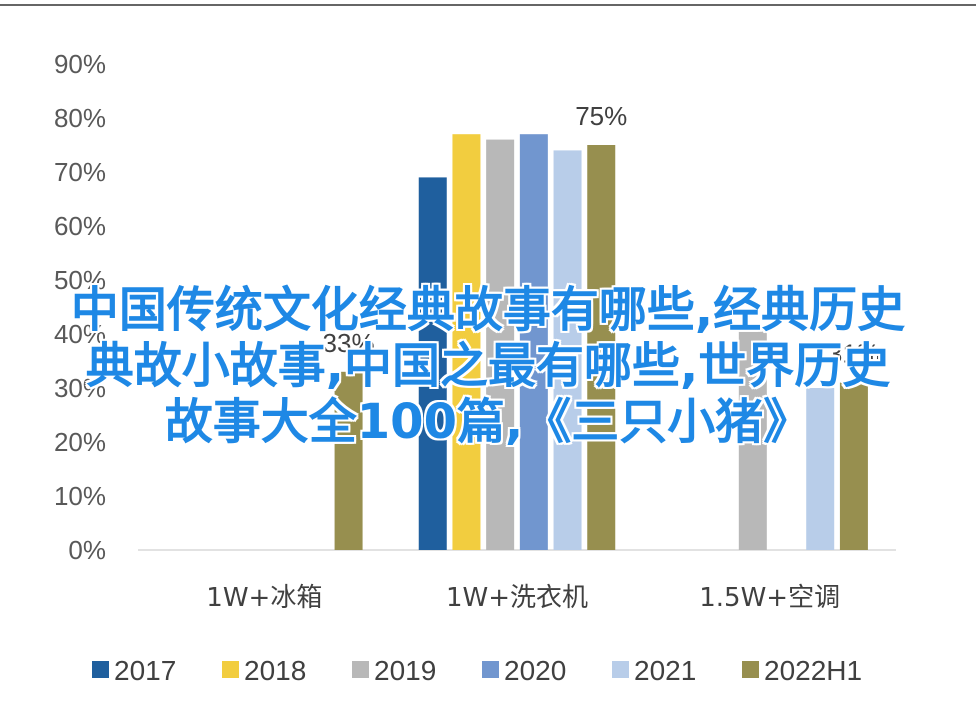 The width and height of the screenshot is (976, 712). What do you see at coordinates (80, 64) in the screenshot?
I see `y-tick-label: 90%` at bounding box center [80, 64].